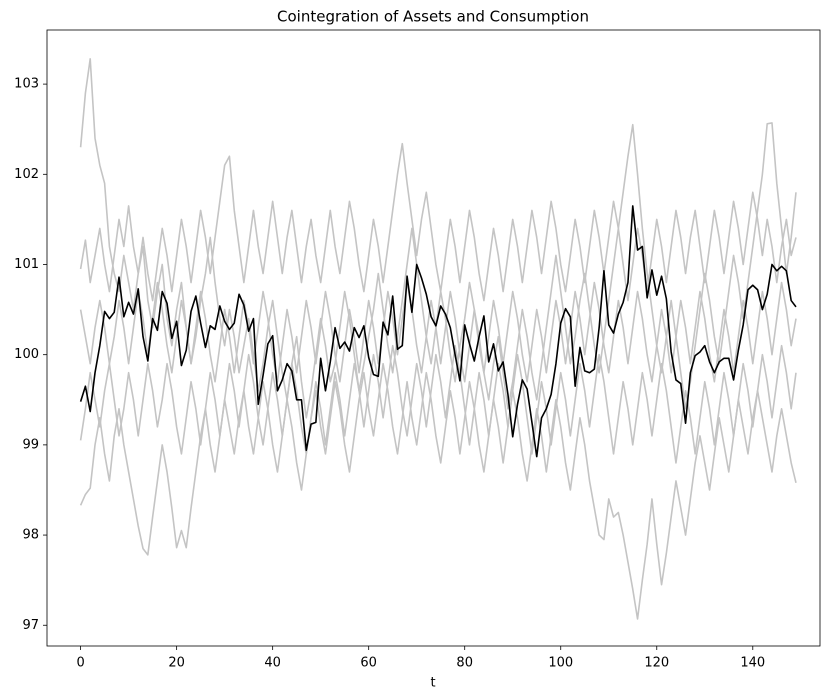 This screenshot has width=831, height=699. What do you see at coordinates (464, 663) in the screenshot?
I see `x-tick-label: 80` at bounding box center [464, 663].